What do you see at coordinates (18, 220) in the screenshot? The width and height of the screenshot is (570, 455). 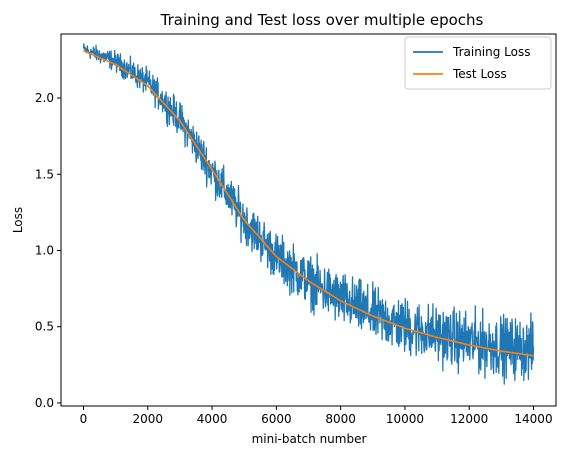 I see `y-axis-label: Loss` at bounding box center [18, 220].